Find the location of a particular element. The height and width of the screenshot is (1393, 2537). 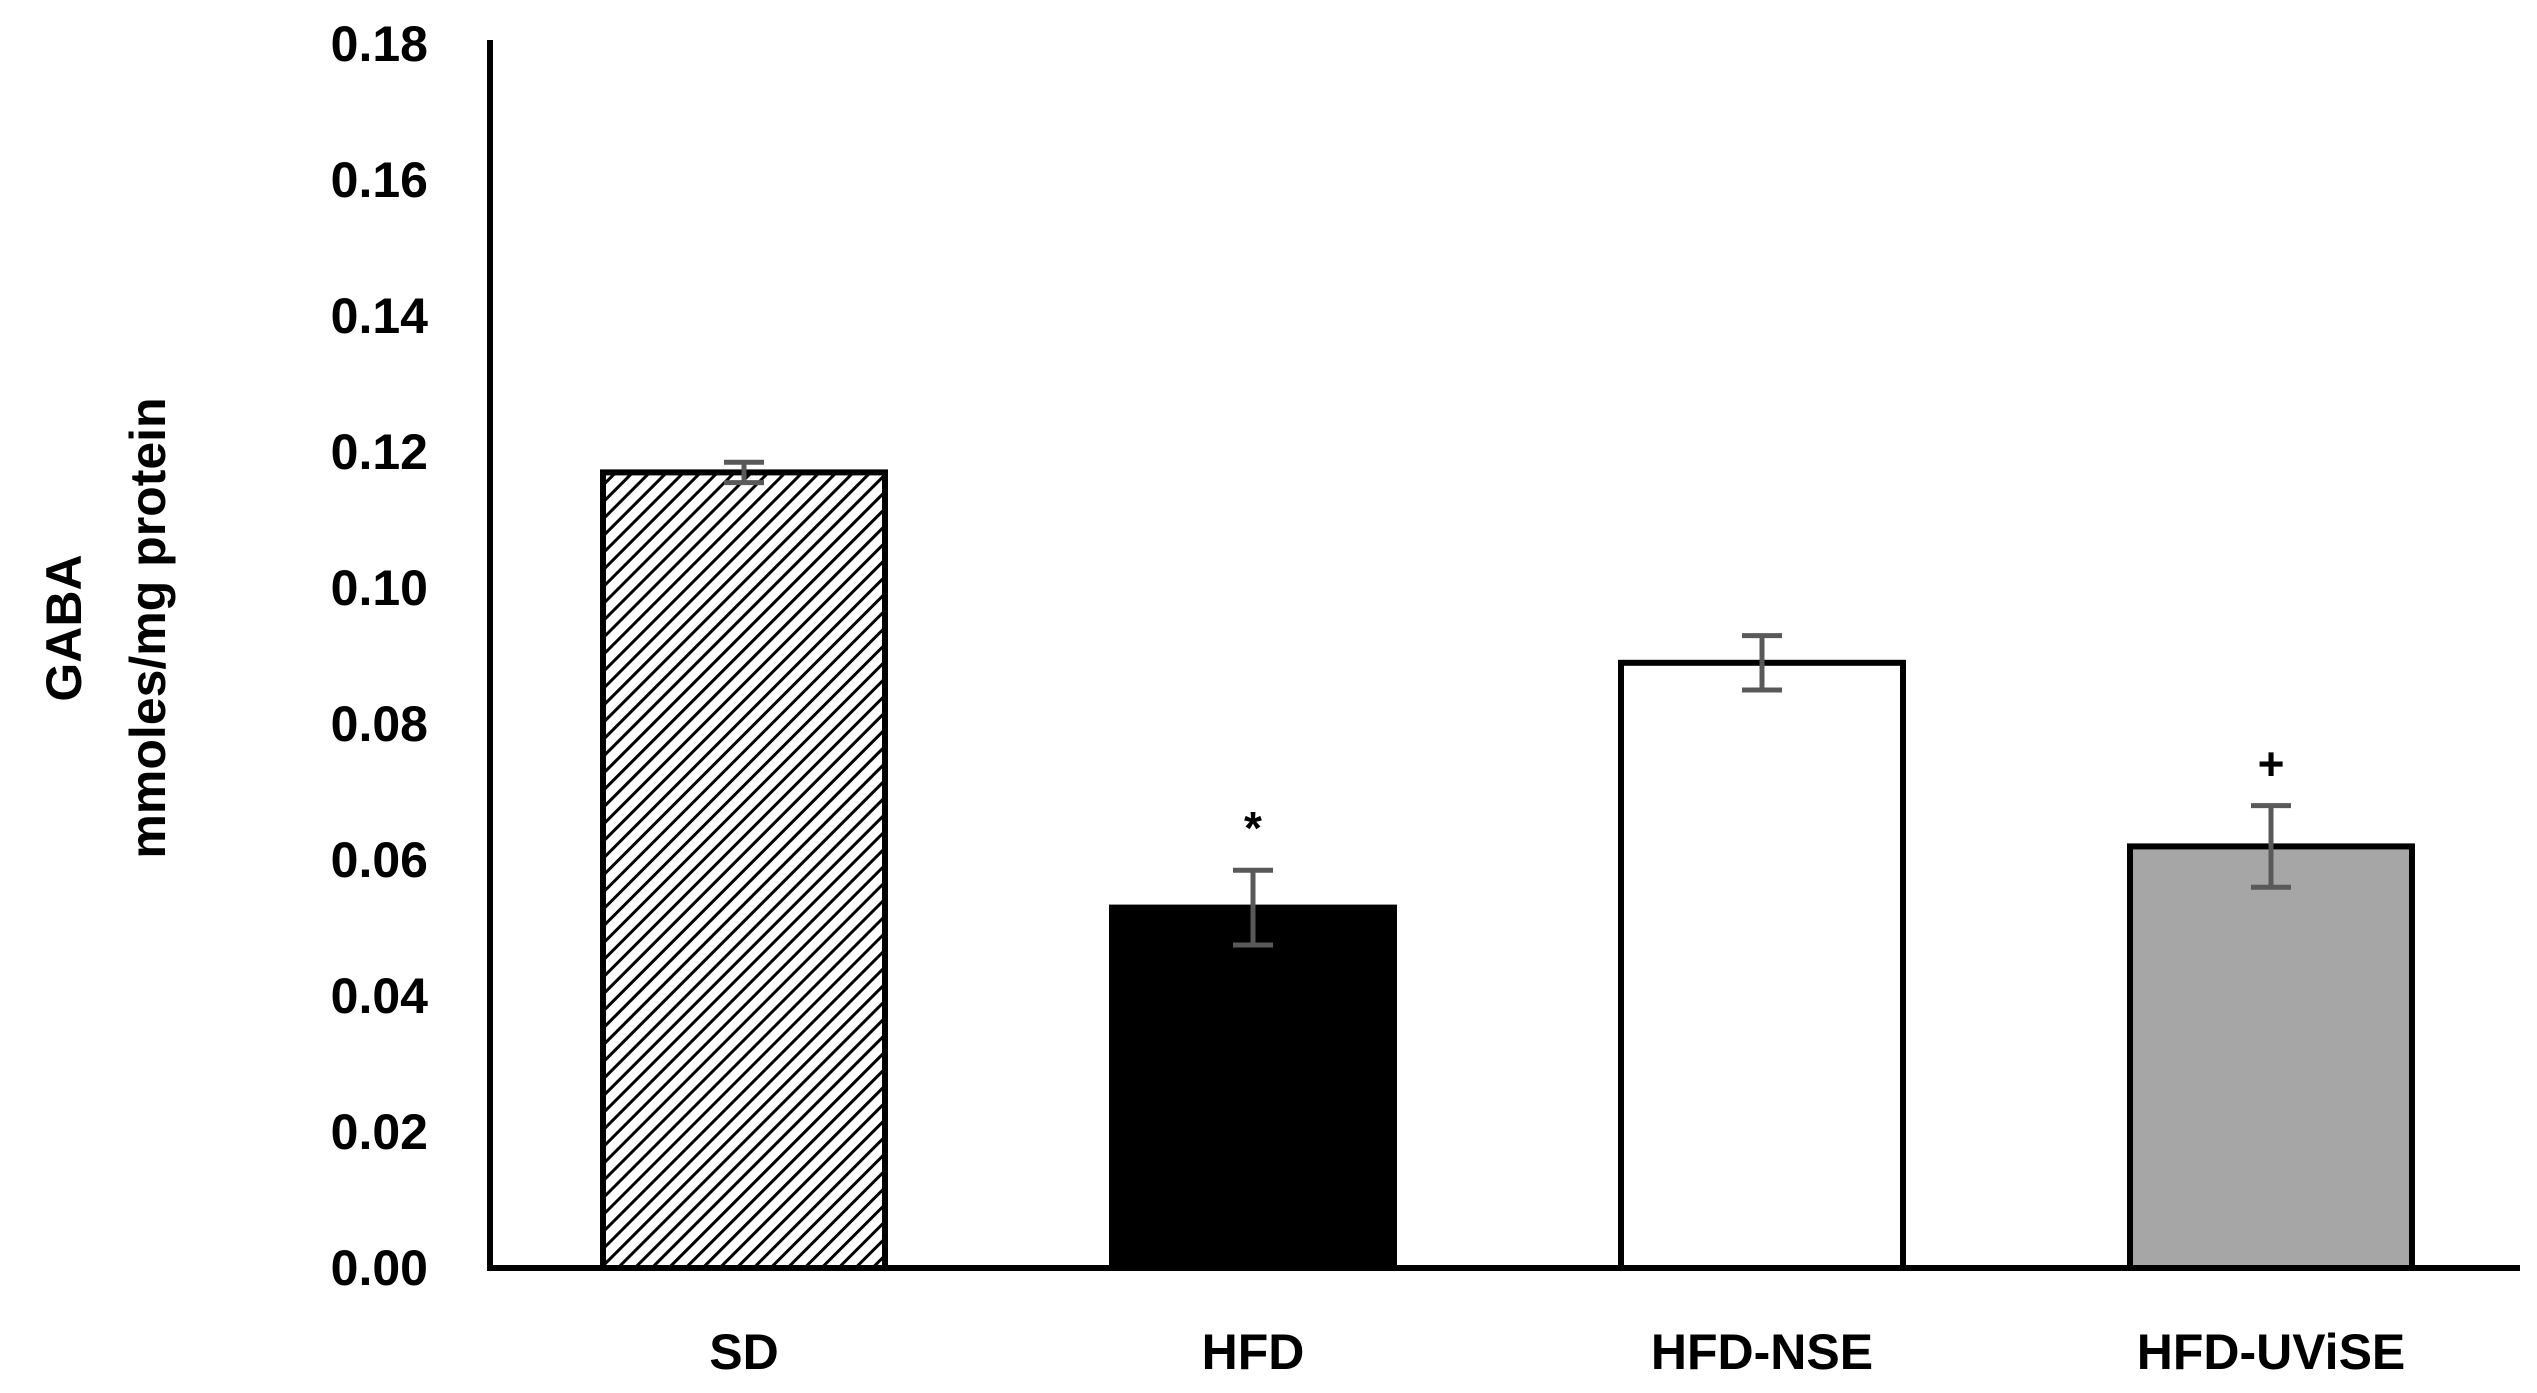

significance-mark: * is located at coordinates (1253, 828).